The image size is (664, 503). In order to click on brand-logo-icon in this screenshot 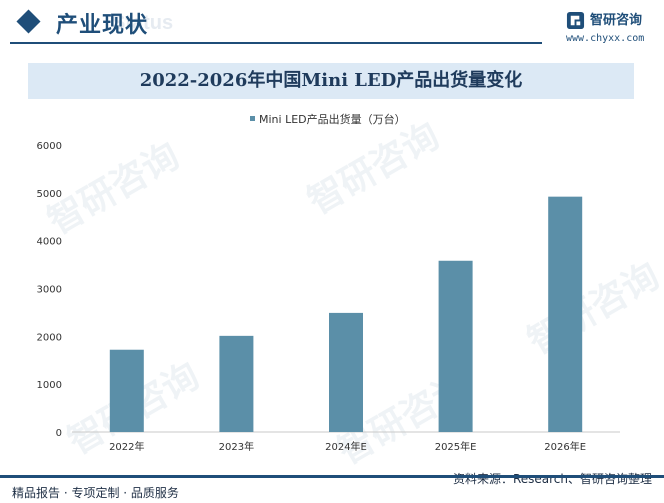, I will do `click(575, 20)`.